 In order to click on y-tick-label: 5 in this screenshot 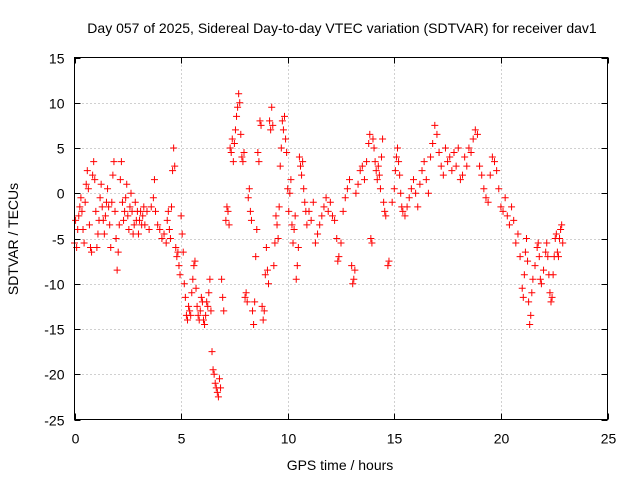, I will do `click(61, 149)`.